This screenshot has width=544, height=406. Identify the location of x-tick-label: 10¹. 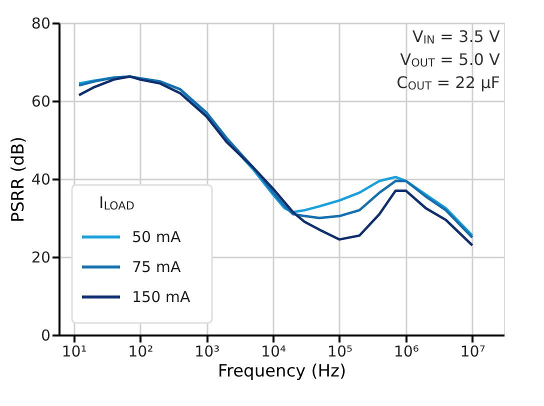
(74, 351).